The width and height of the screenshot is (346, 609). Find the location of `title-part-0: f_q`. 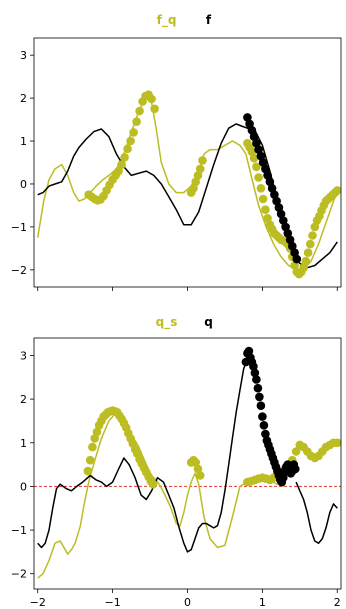

title-part-0: f_q is located at coordinates (167, 20).